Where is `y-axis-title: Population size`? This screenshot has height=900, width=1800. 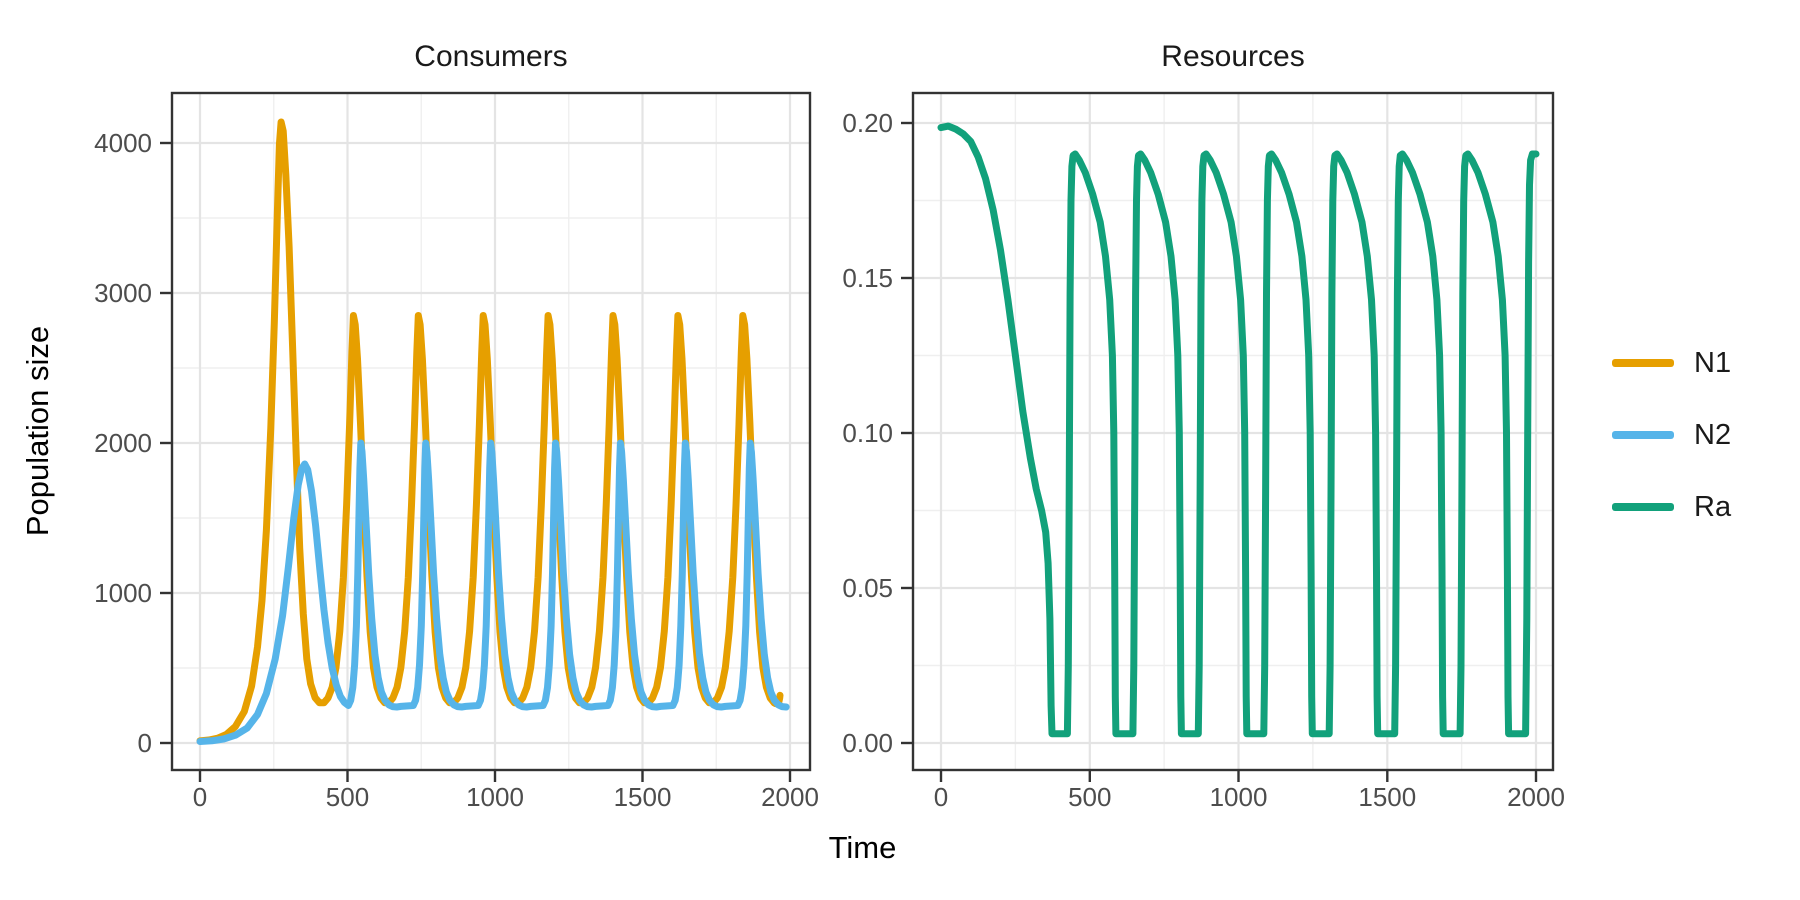
y-axis-title: Population size is located at coordinates (37, 431).